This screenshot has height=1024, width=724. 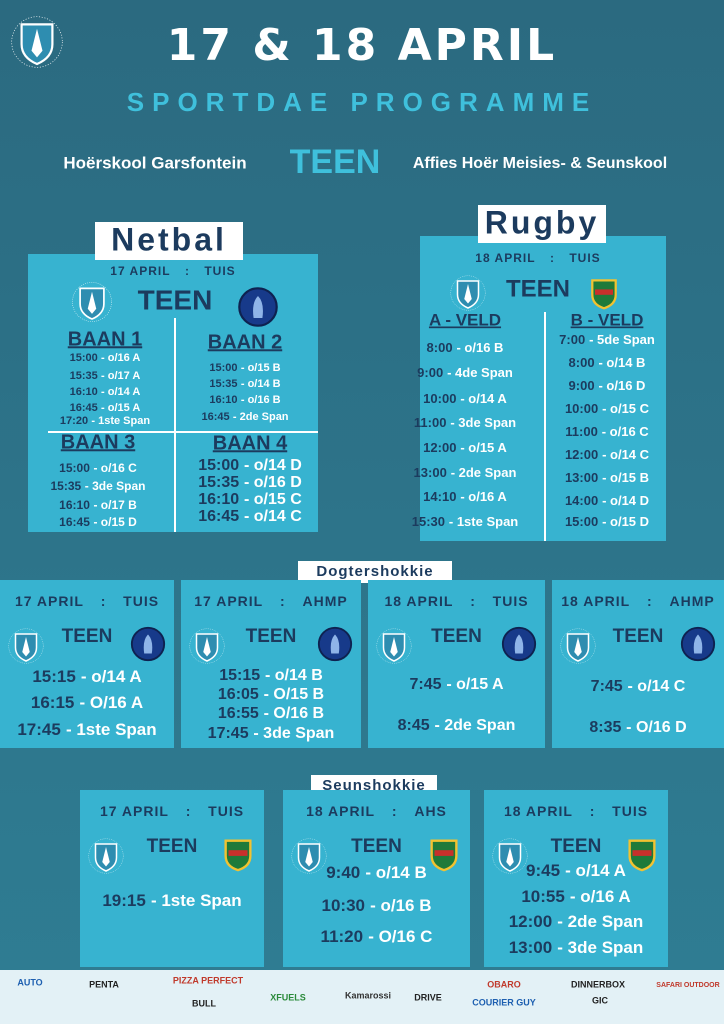 I want to click on game: 15:15 - o/14 B, so click(x=271, y=675).